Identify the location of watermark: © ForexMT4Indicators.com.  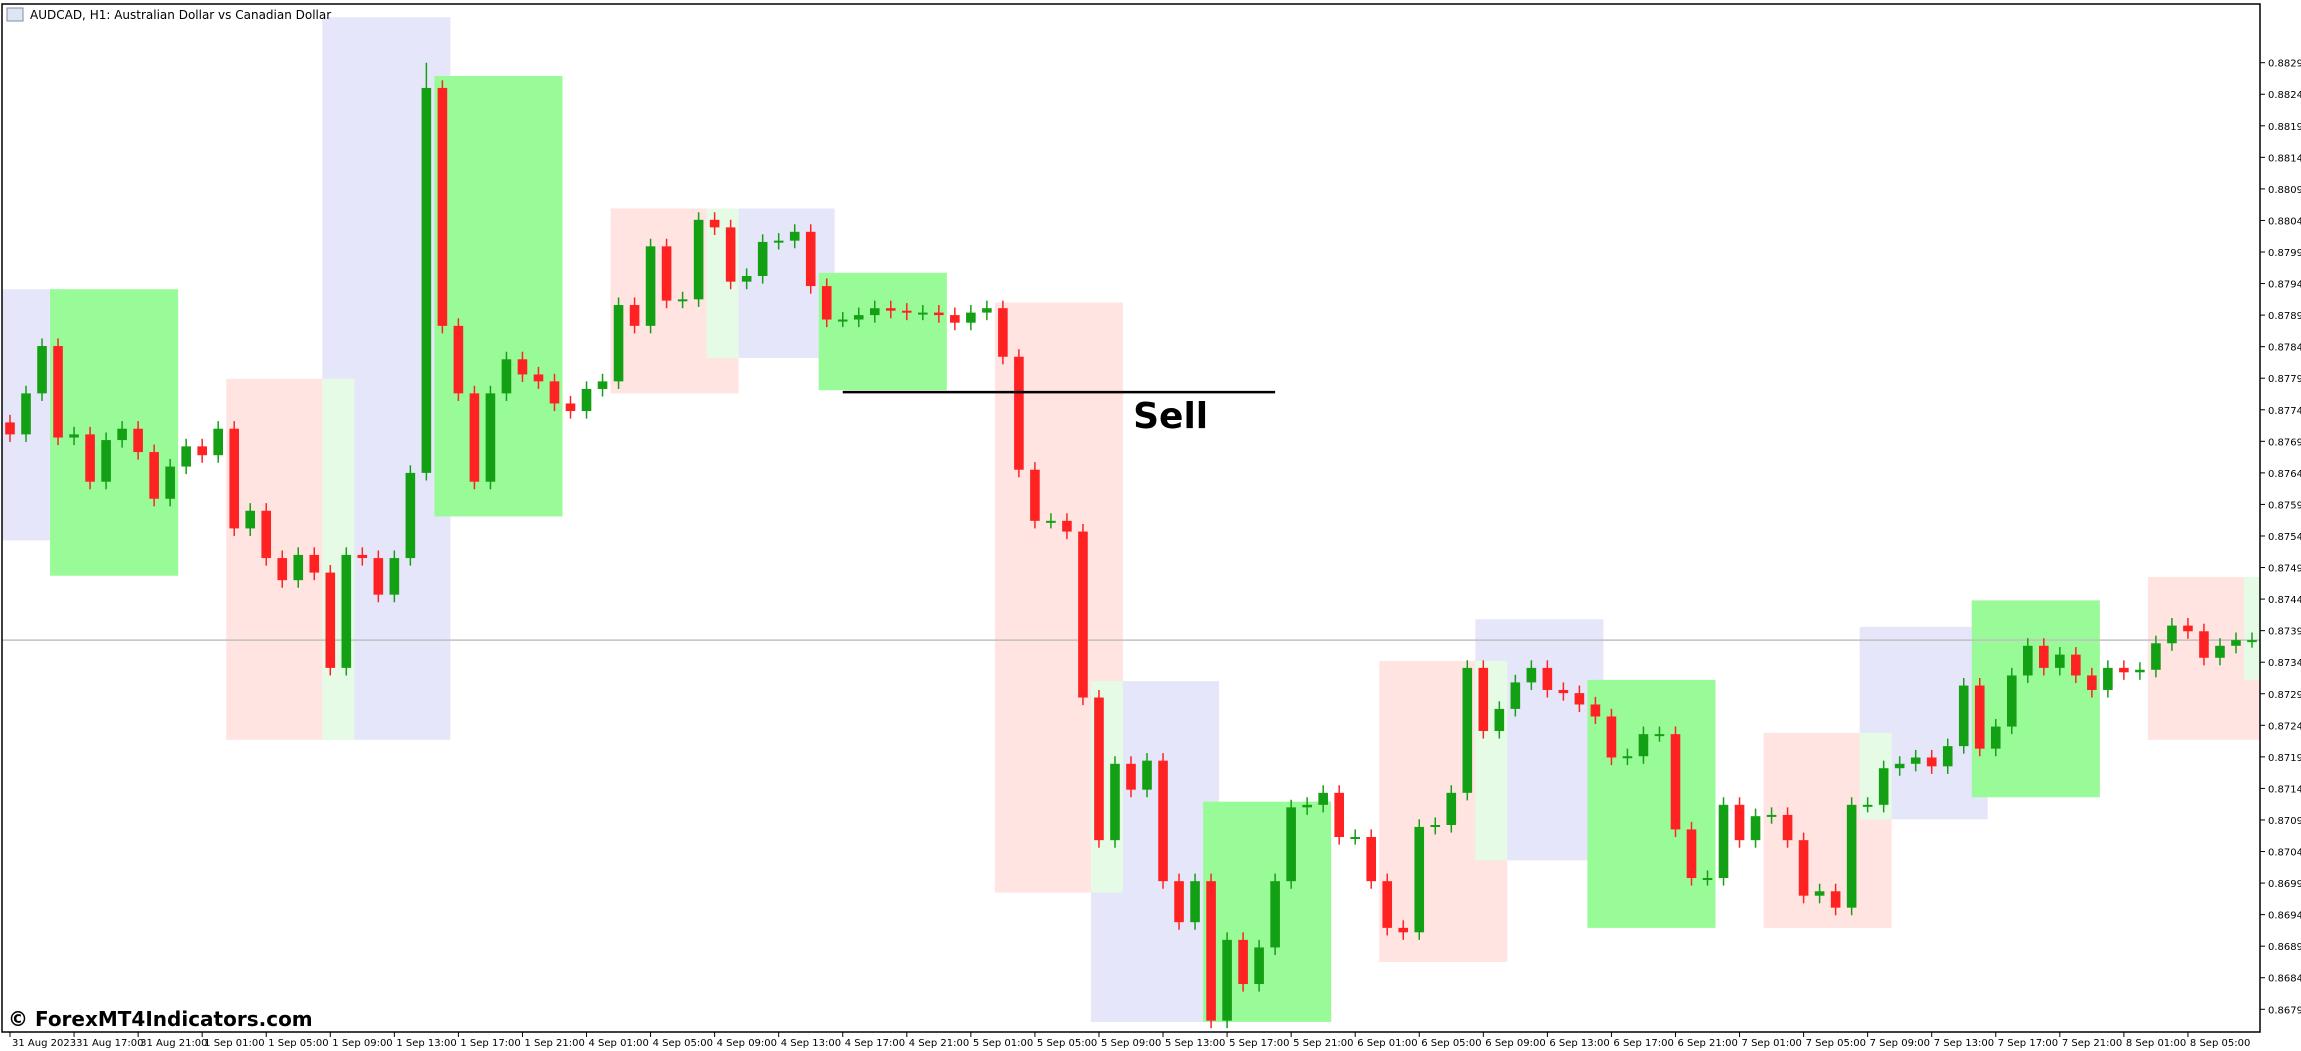
(160, 1019).